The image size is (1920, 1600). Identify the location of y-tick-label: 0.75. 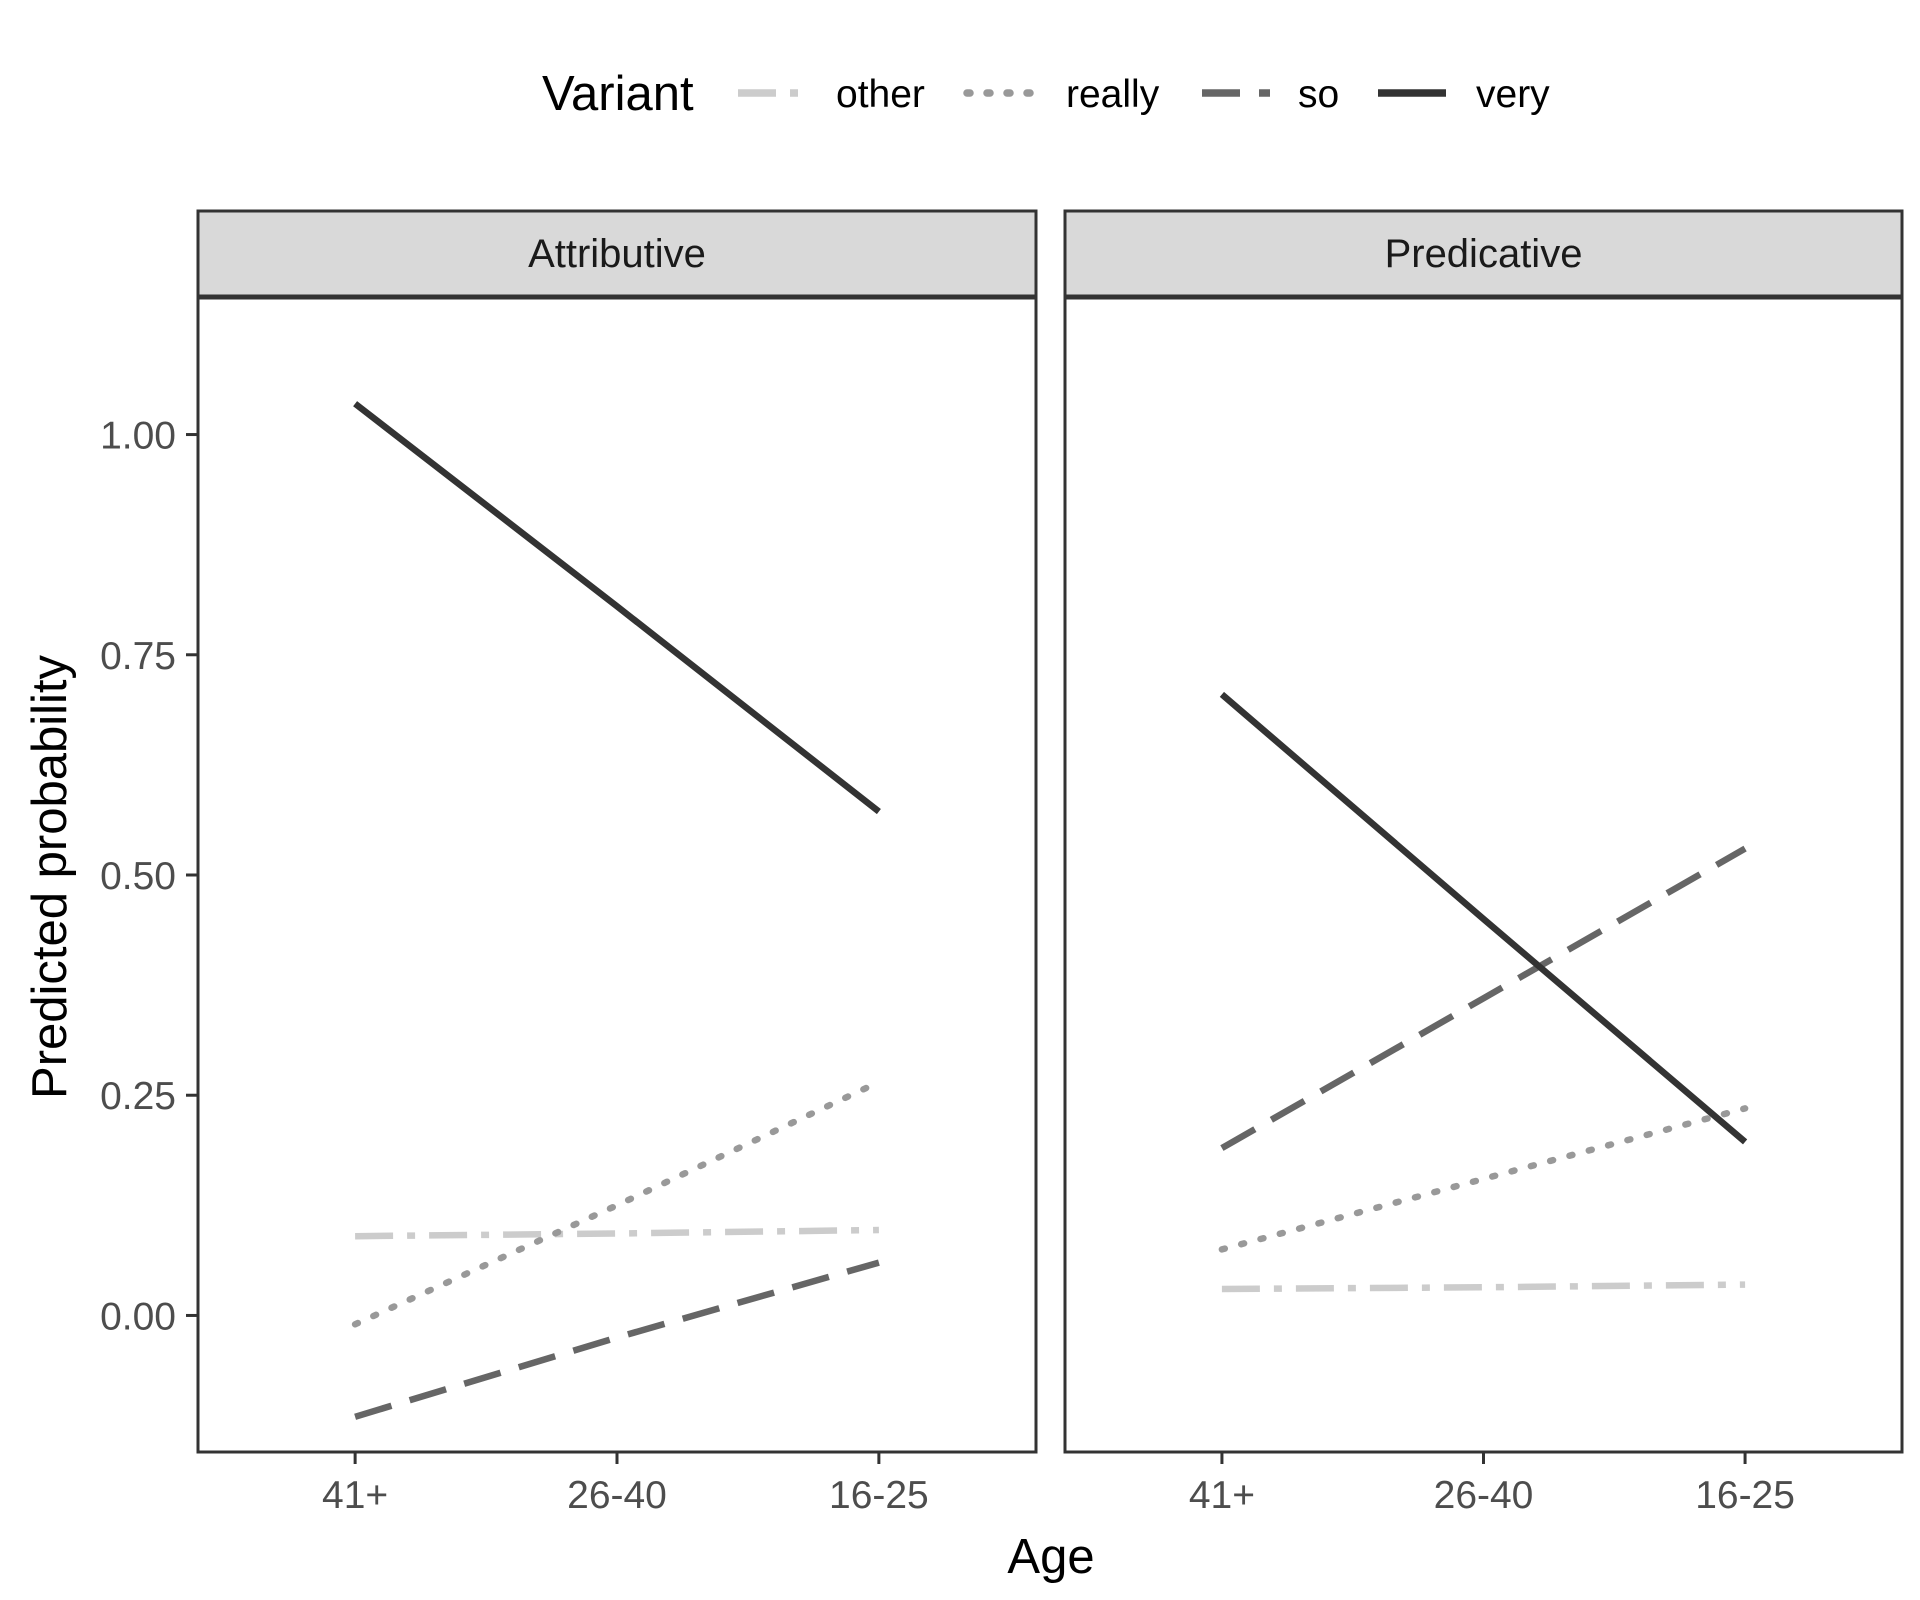
(138, 656).